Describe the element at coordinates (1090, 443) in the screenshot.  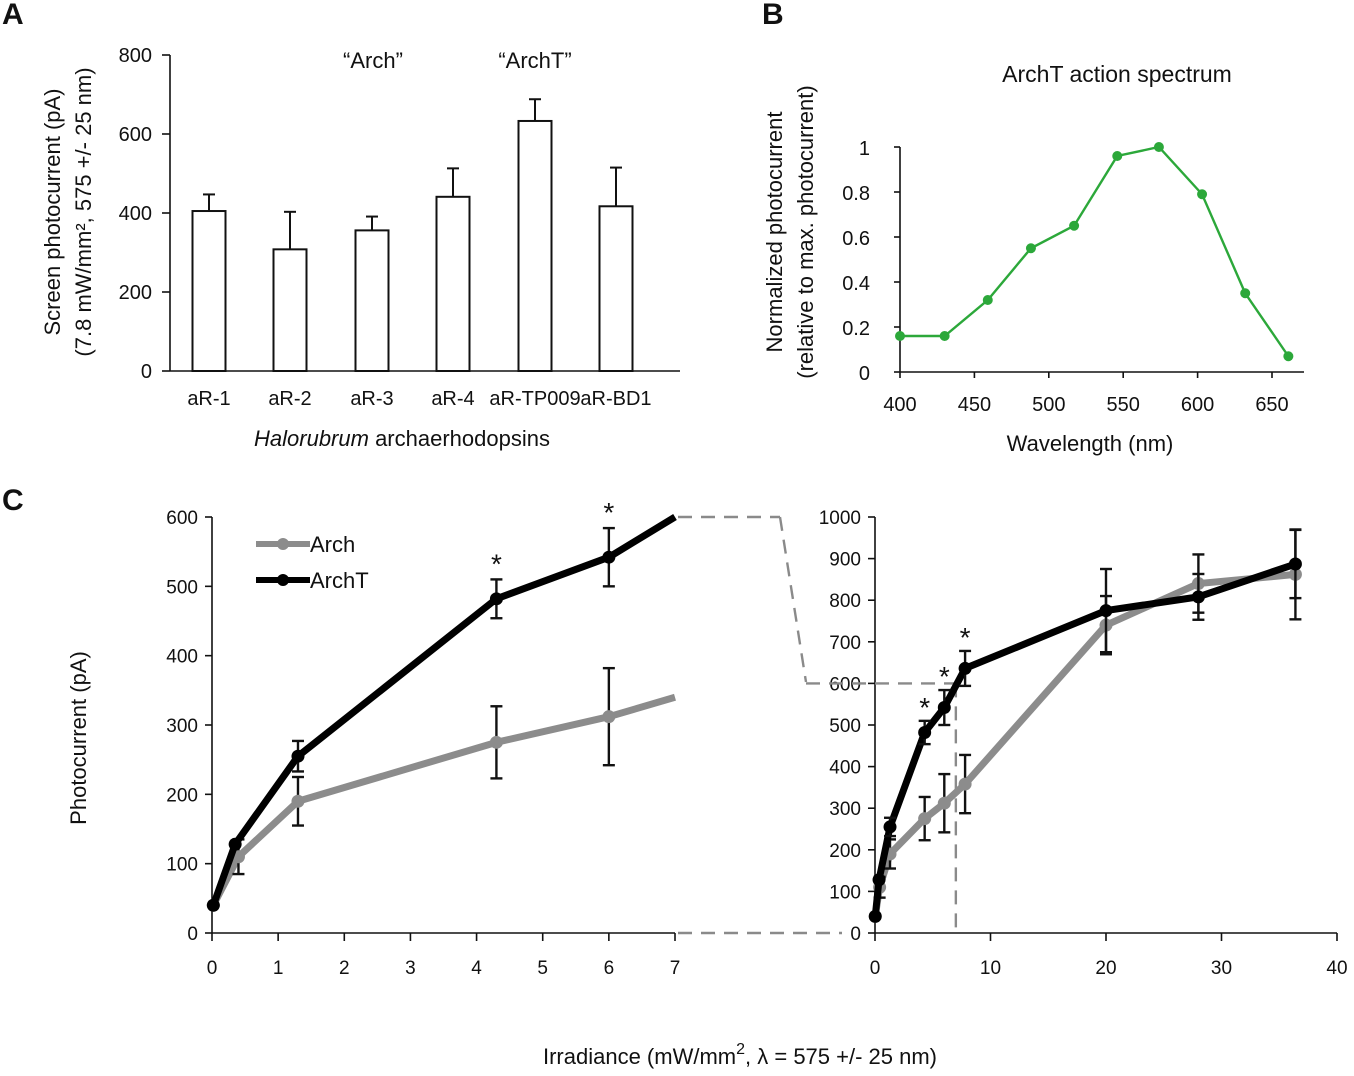
I see `panel-b-xlabel: Wavelength (nm)` at that location.